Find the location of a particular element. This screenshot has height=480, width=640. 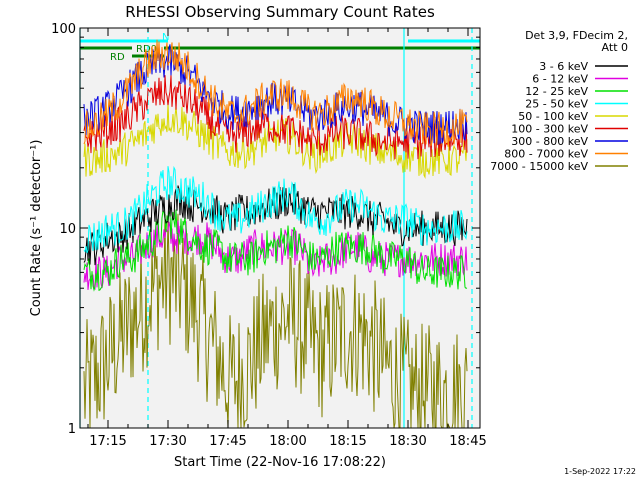

y-tick-label: 1 is located at coordinates (72, 429).